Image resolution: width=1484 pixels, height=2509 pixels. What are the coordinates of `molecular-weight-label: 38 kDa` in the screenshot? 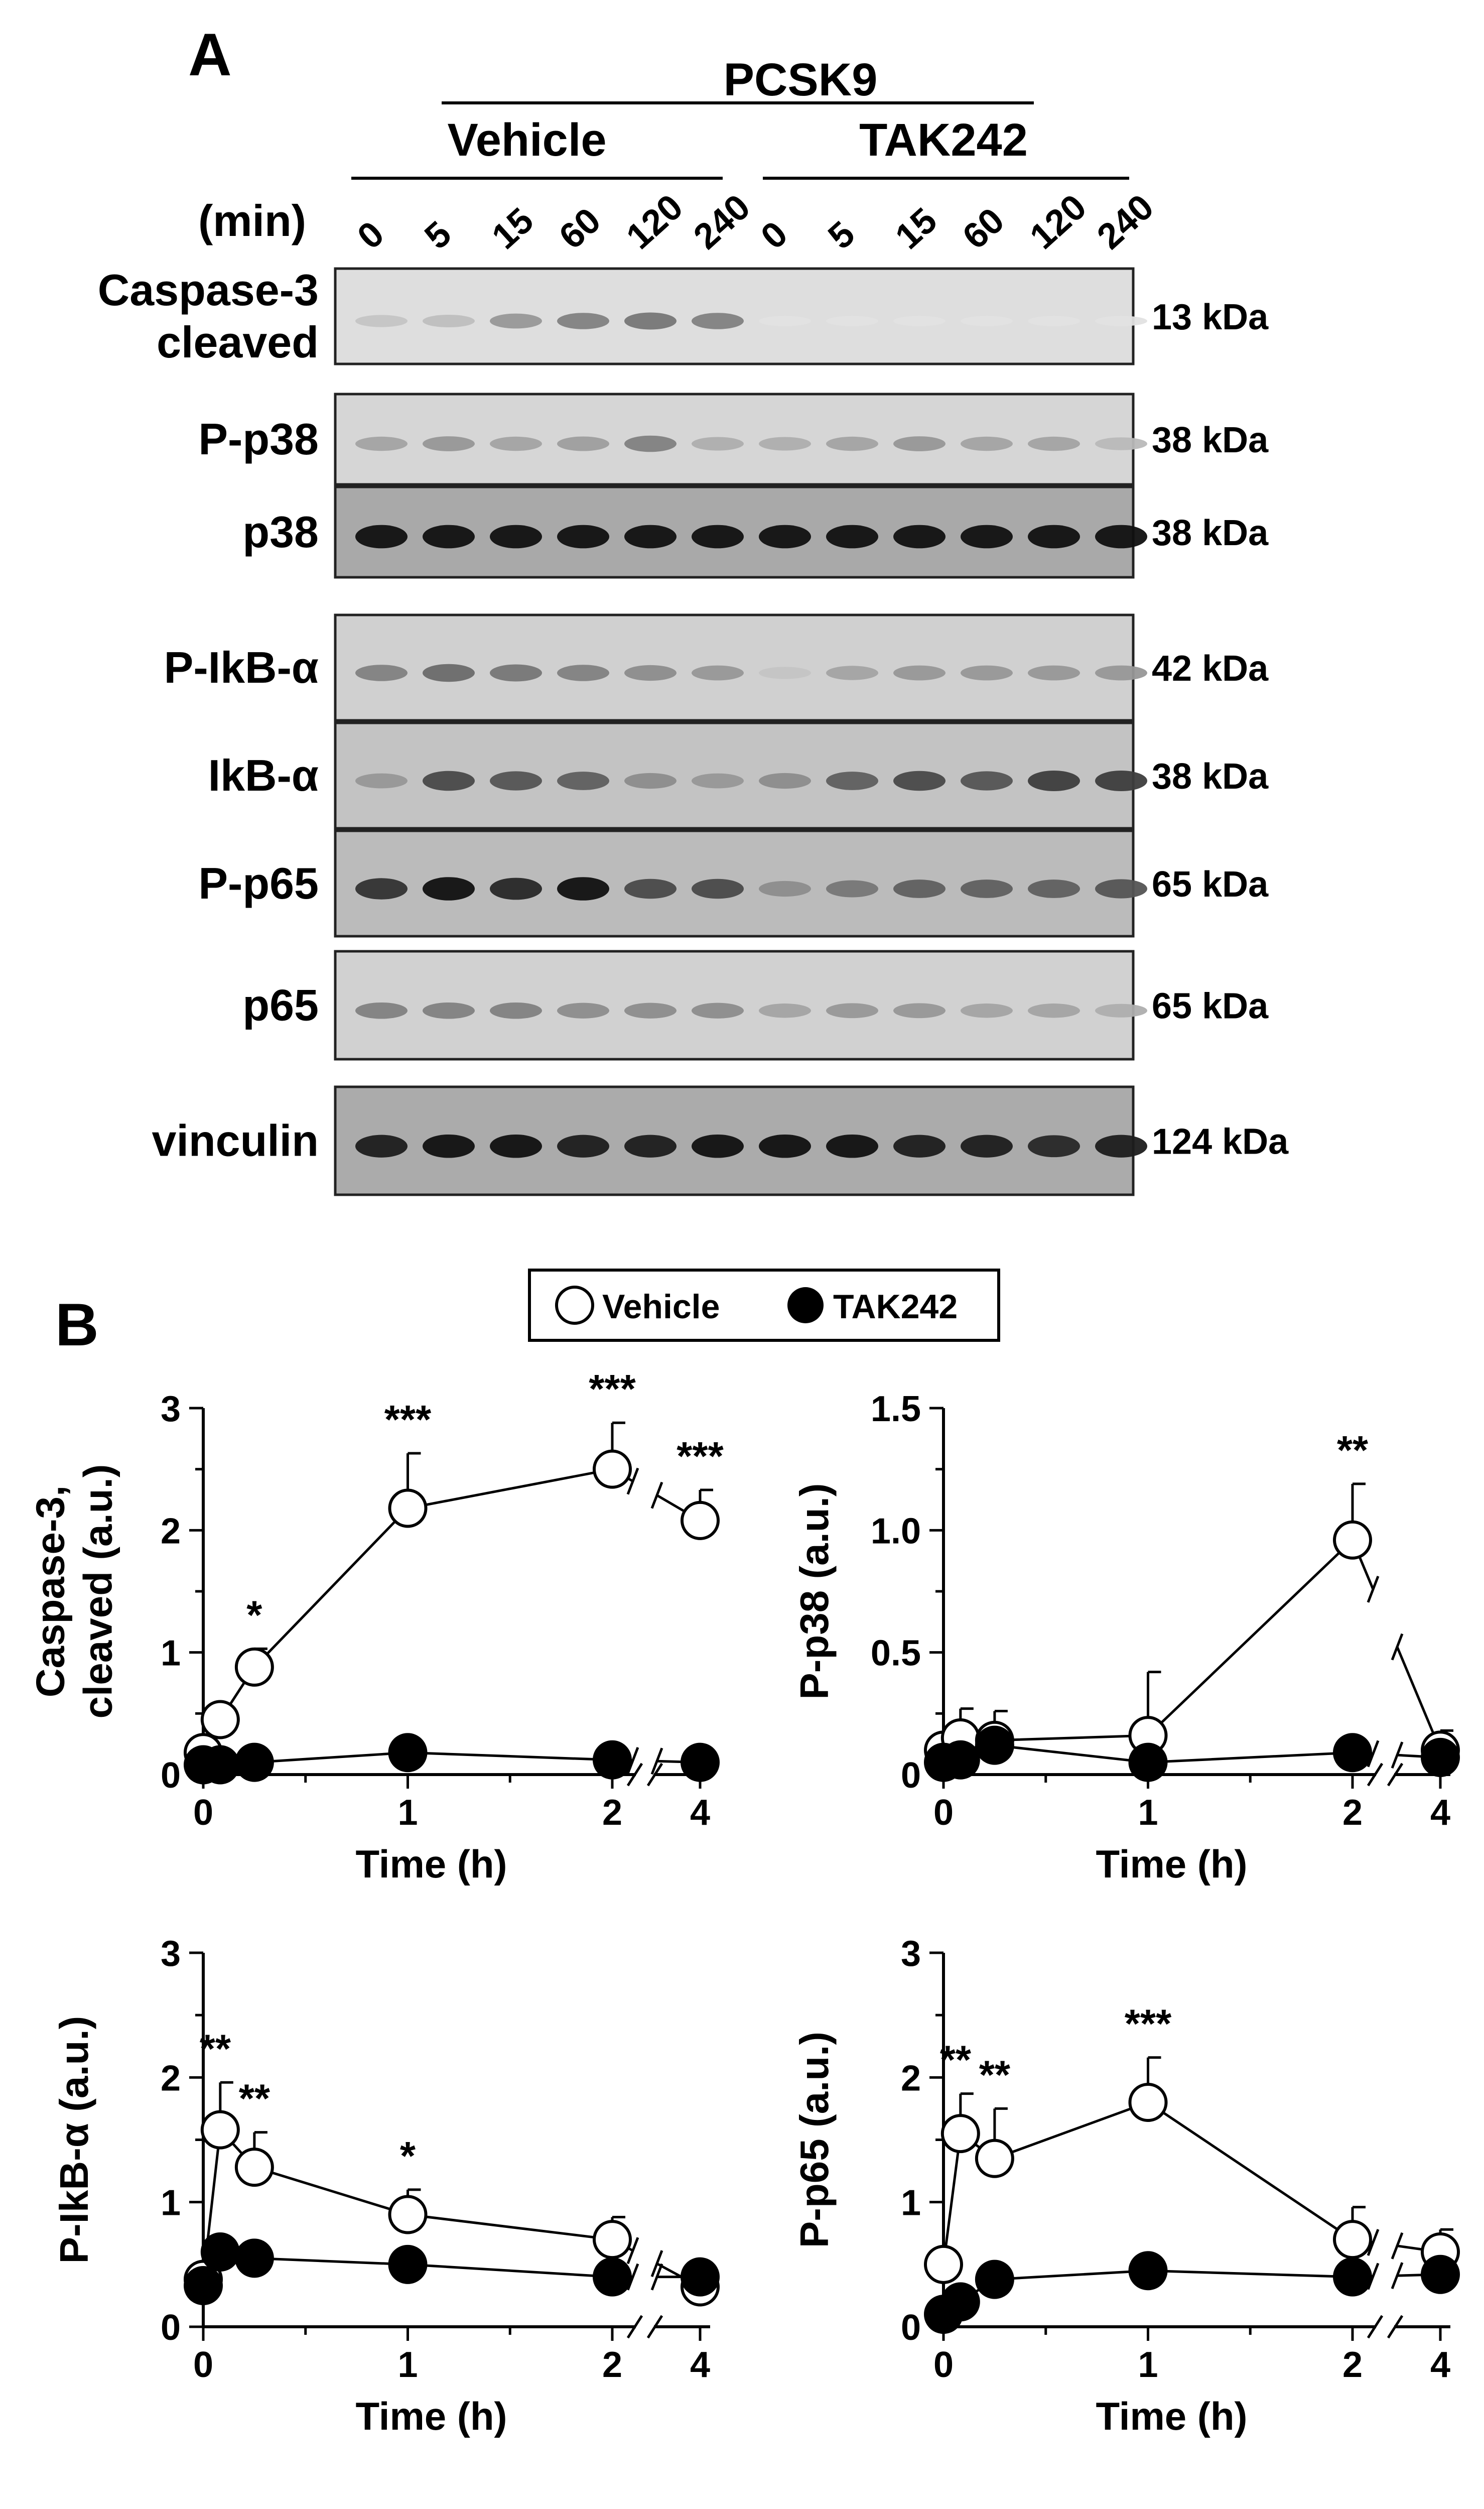 It's located at (1210, 777).